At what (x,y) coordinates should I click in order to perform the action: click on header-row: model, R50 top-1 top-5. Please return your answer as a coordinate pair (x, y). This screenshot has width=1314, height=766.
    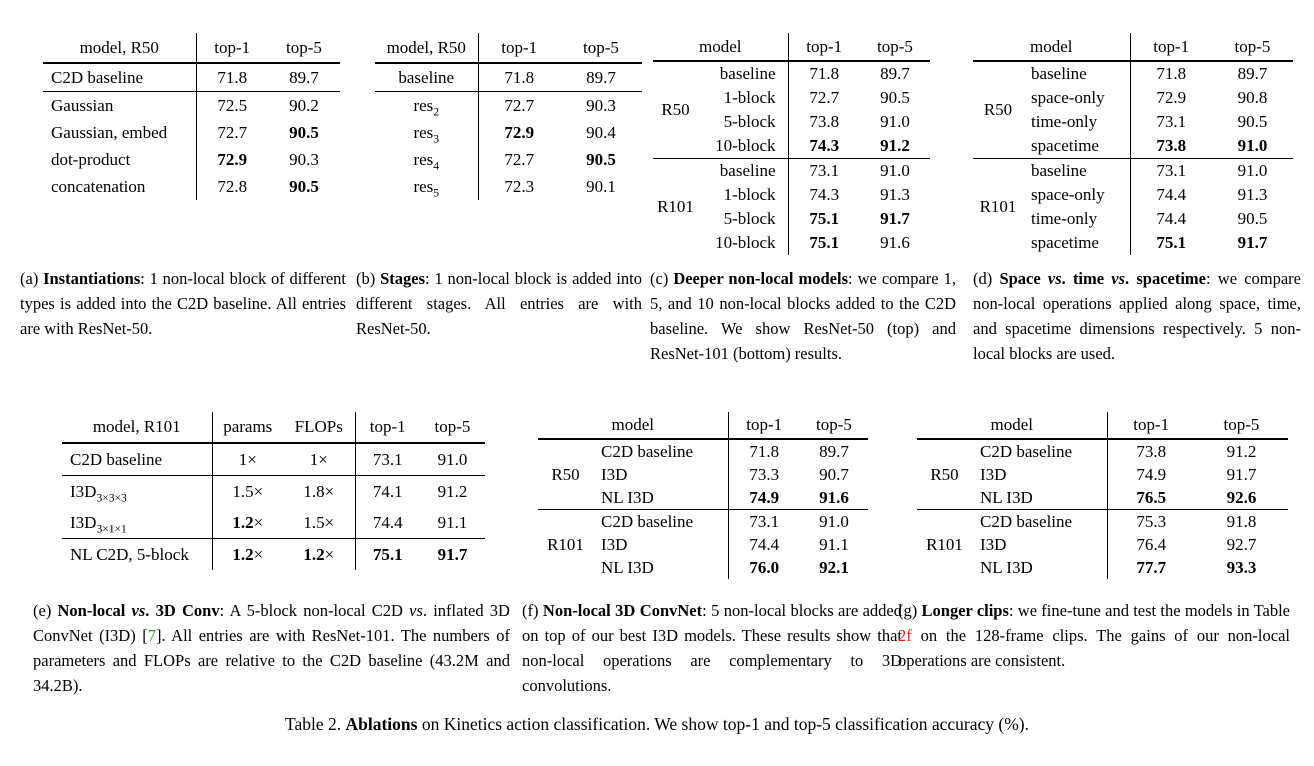
    Looking at the image, I should click on (508, 48).